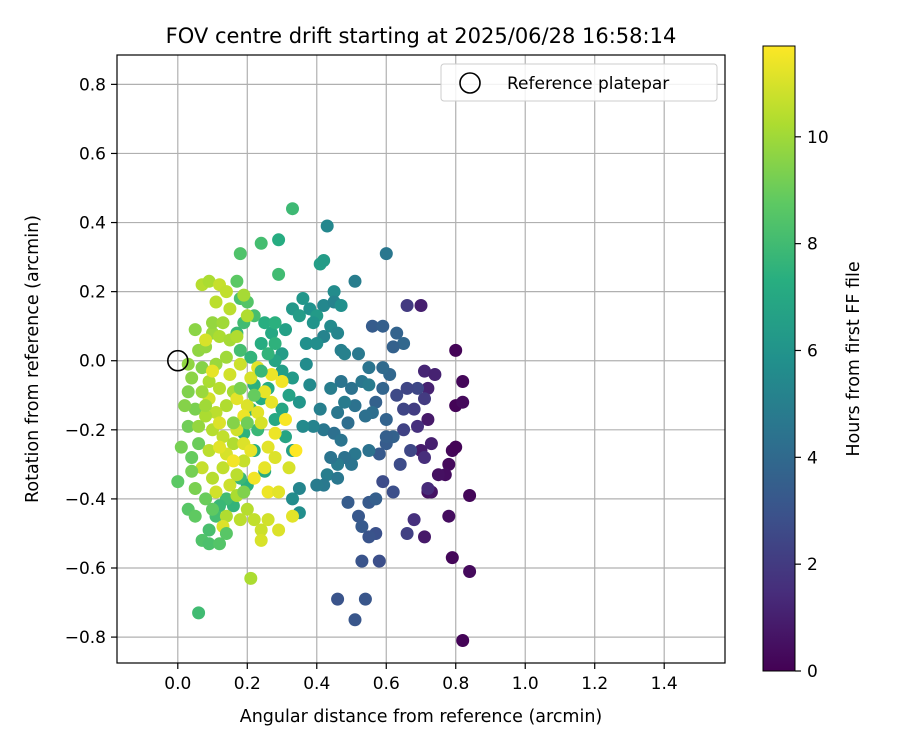 This screenshot has height=750, width=900. I want to click on colorbar-tick-label: 8, so click(812, 245).